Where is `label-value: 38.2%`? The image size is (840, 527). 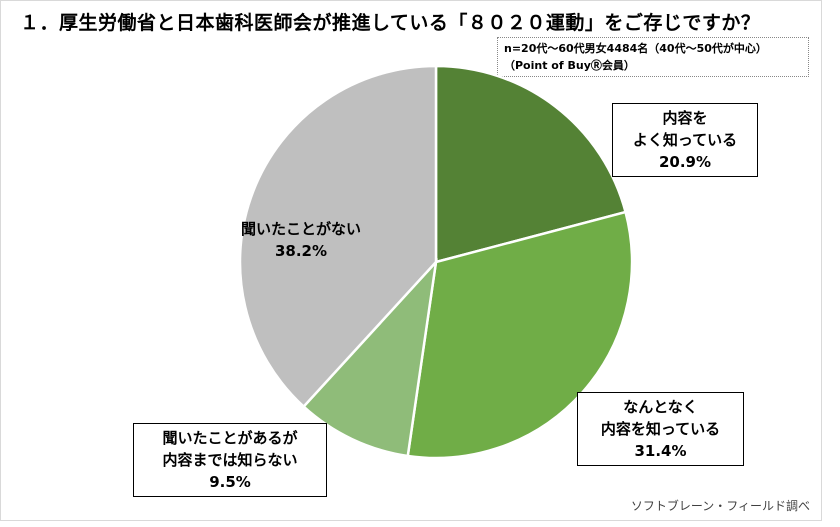
label-value: 38.2% is located at coordinates (301, 251).